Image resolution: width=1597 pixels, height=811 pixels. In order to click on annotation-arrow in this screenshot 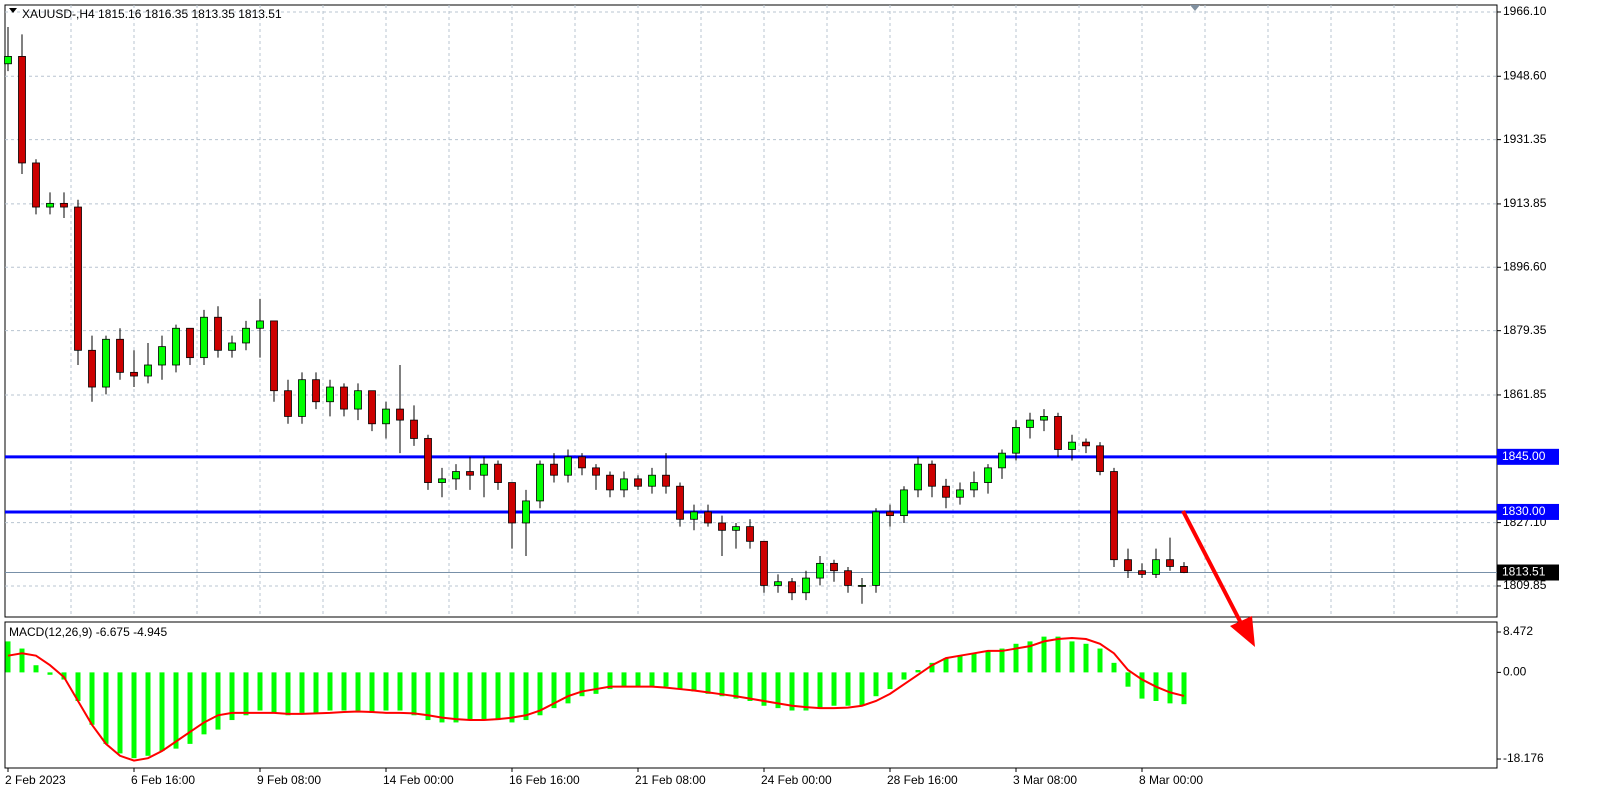, I will do `click(1213, 569)`.